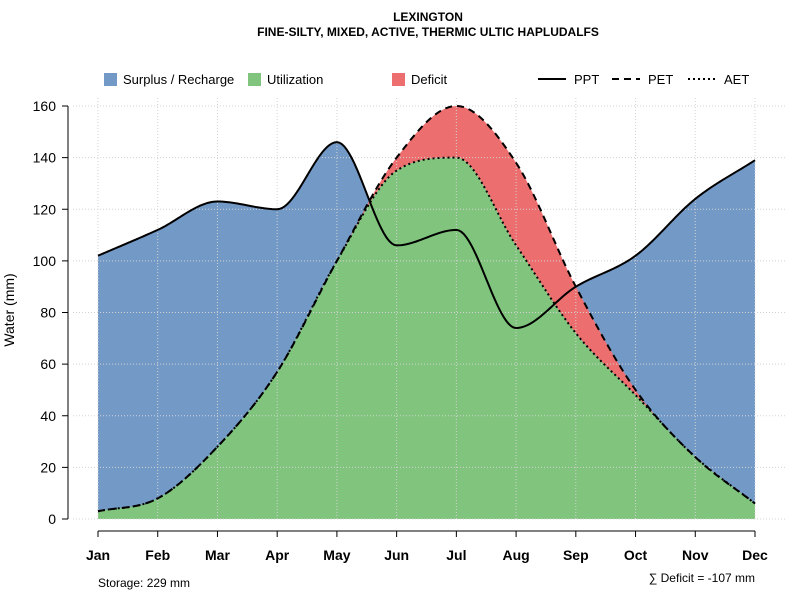 Image resolution: width=800 pixels, height=600 pixels. Describe the element at coordinates (157, 555) in the screenshot. I see `x-tick-label-feb: Feb` at that location.